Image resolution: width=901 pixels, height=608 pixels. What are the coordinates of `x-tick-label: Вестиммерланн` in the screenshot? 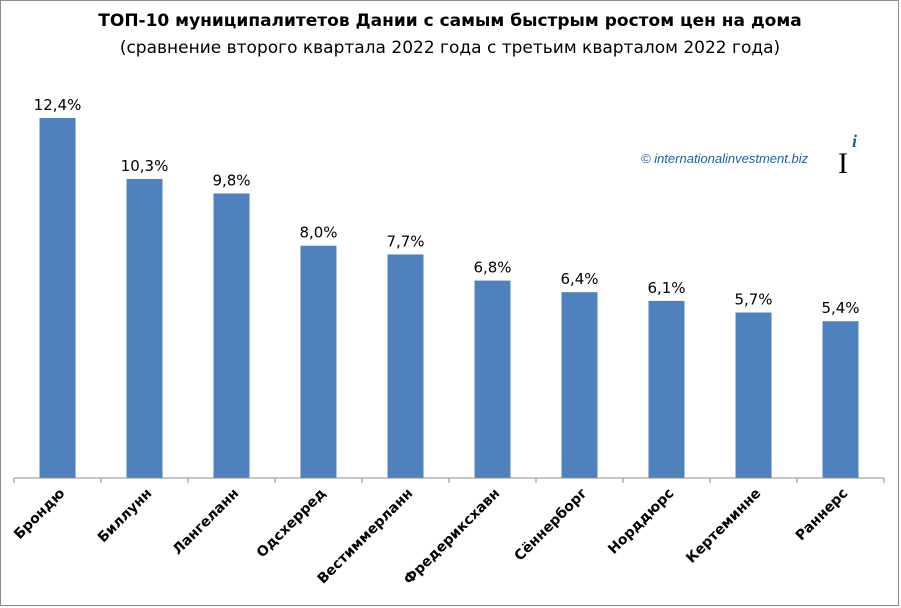 It's located at (366, 537).